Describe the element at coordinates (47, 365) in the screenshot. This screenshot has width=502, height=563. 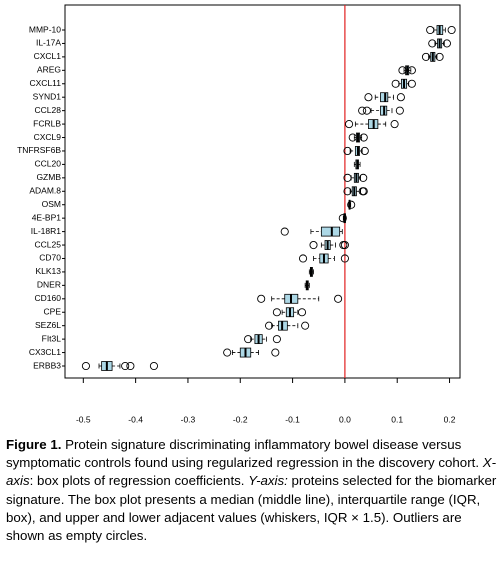
I see `y-tick-label: ERBB3` at that location.